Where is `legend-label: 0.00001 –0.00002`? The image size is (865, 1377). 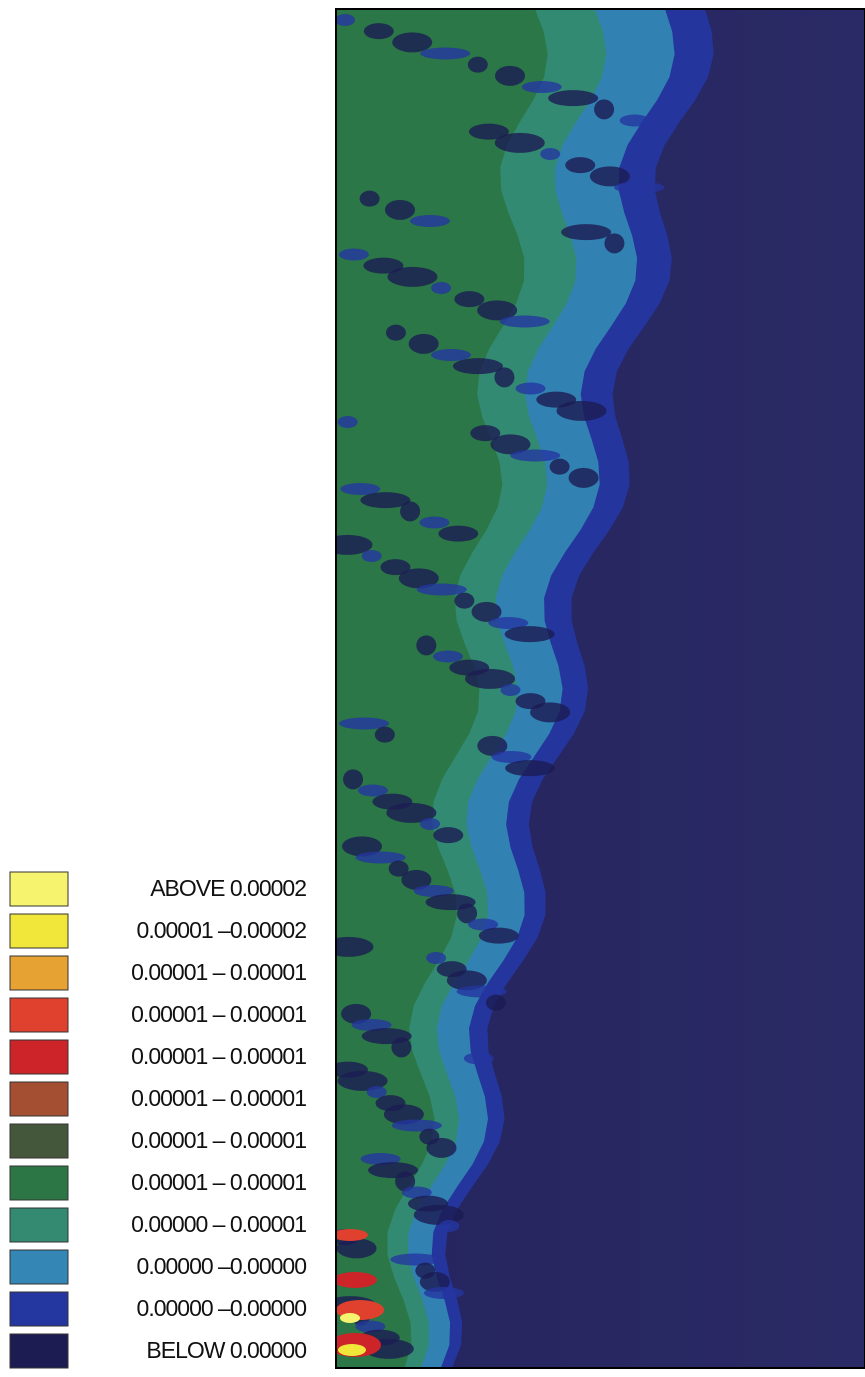 legend-label: 0.00001 –0.00002 is located at coordinates (222, 930).